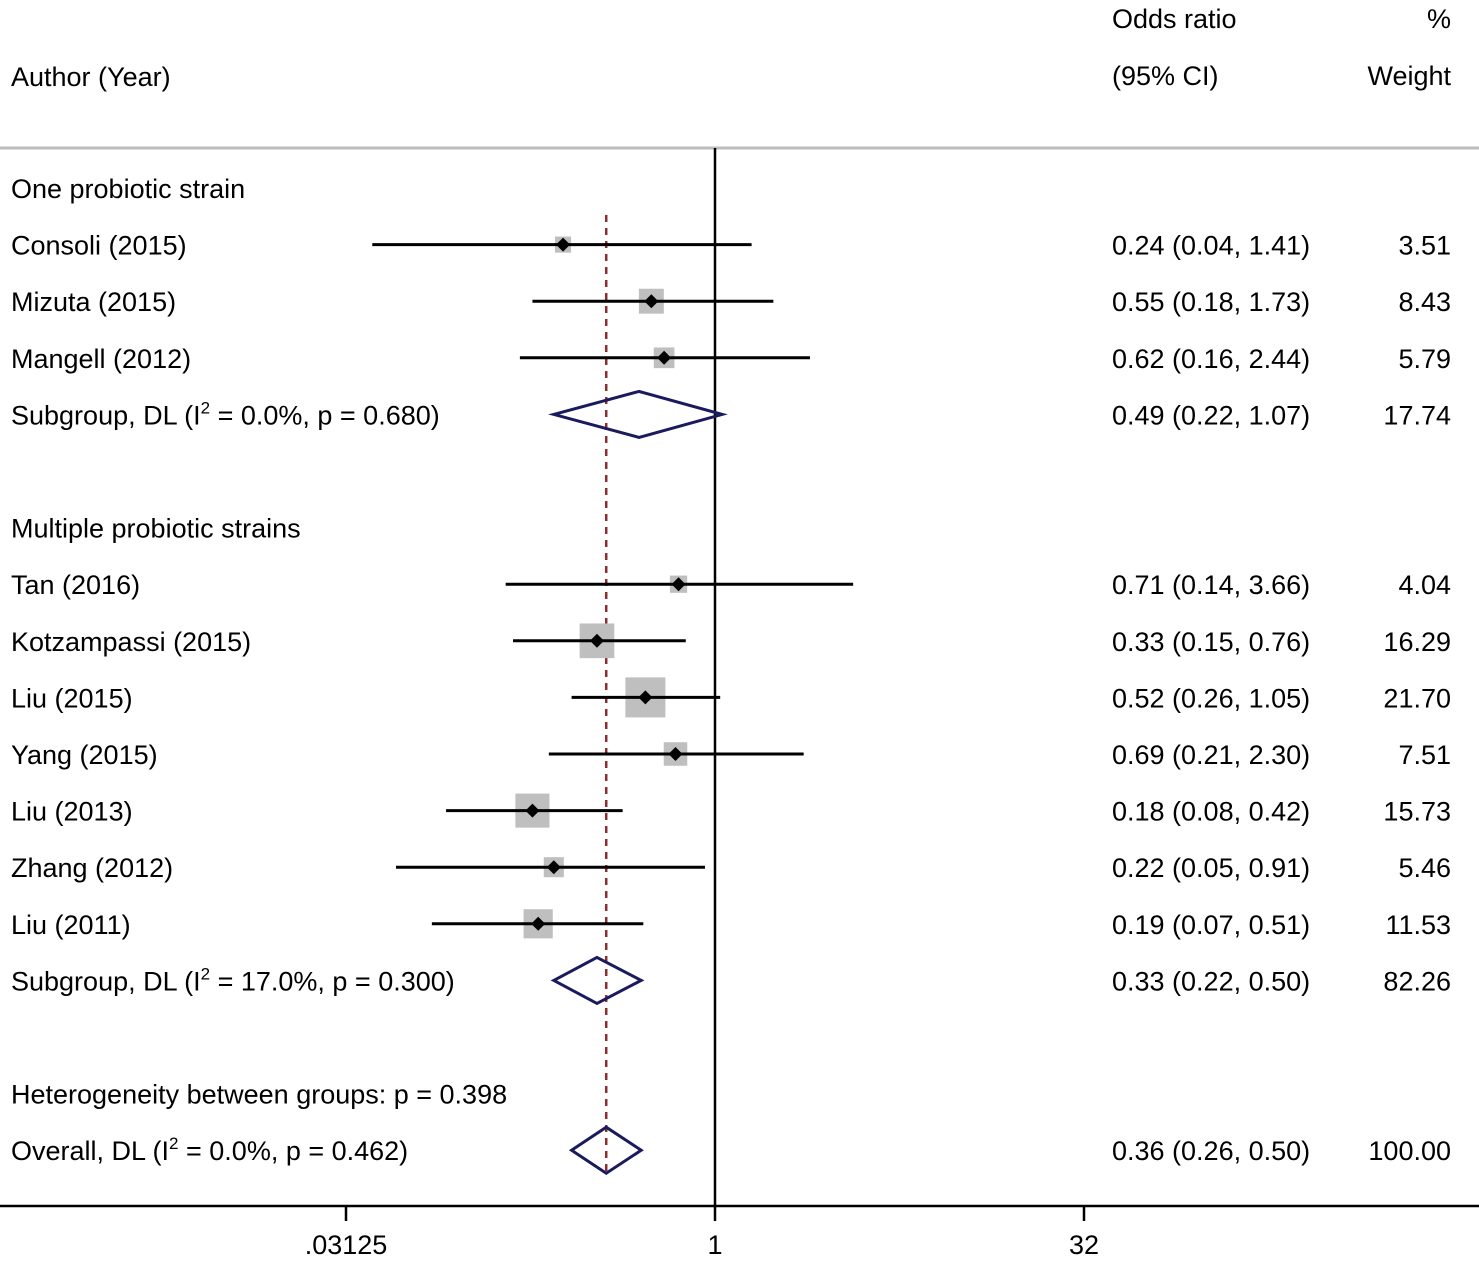  I want to click on study-label: Consoli (2015), so click(99, 246).